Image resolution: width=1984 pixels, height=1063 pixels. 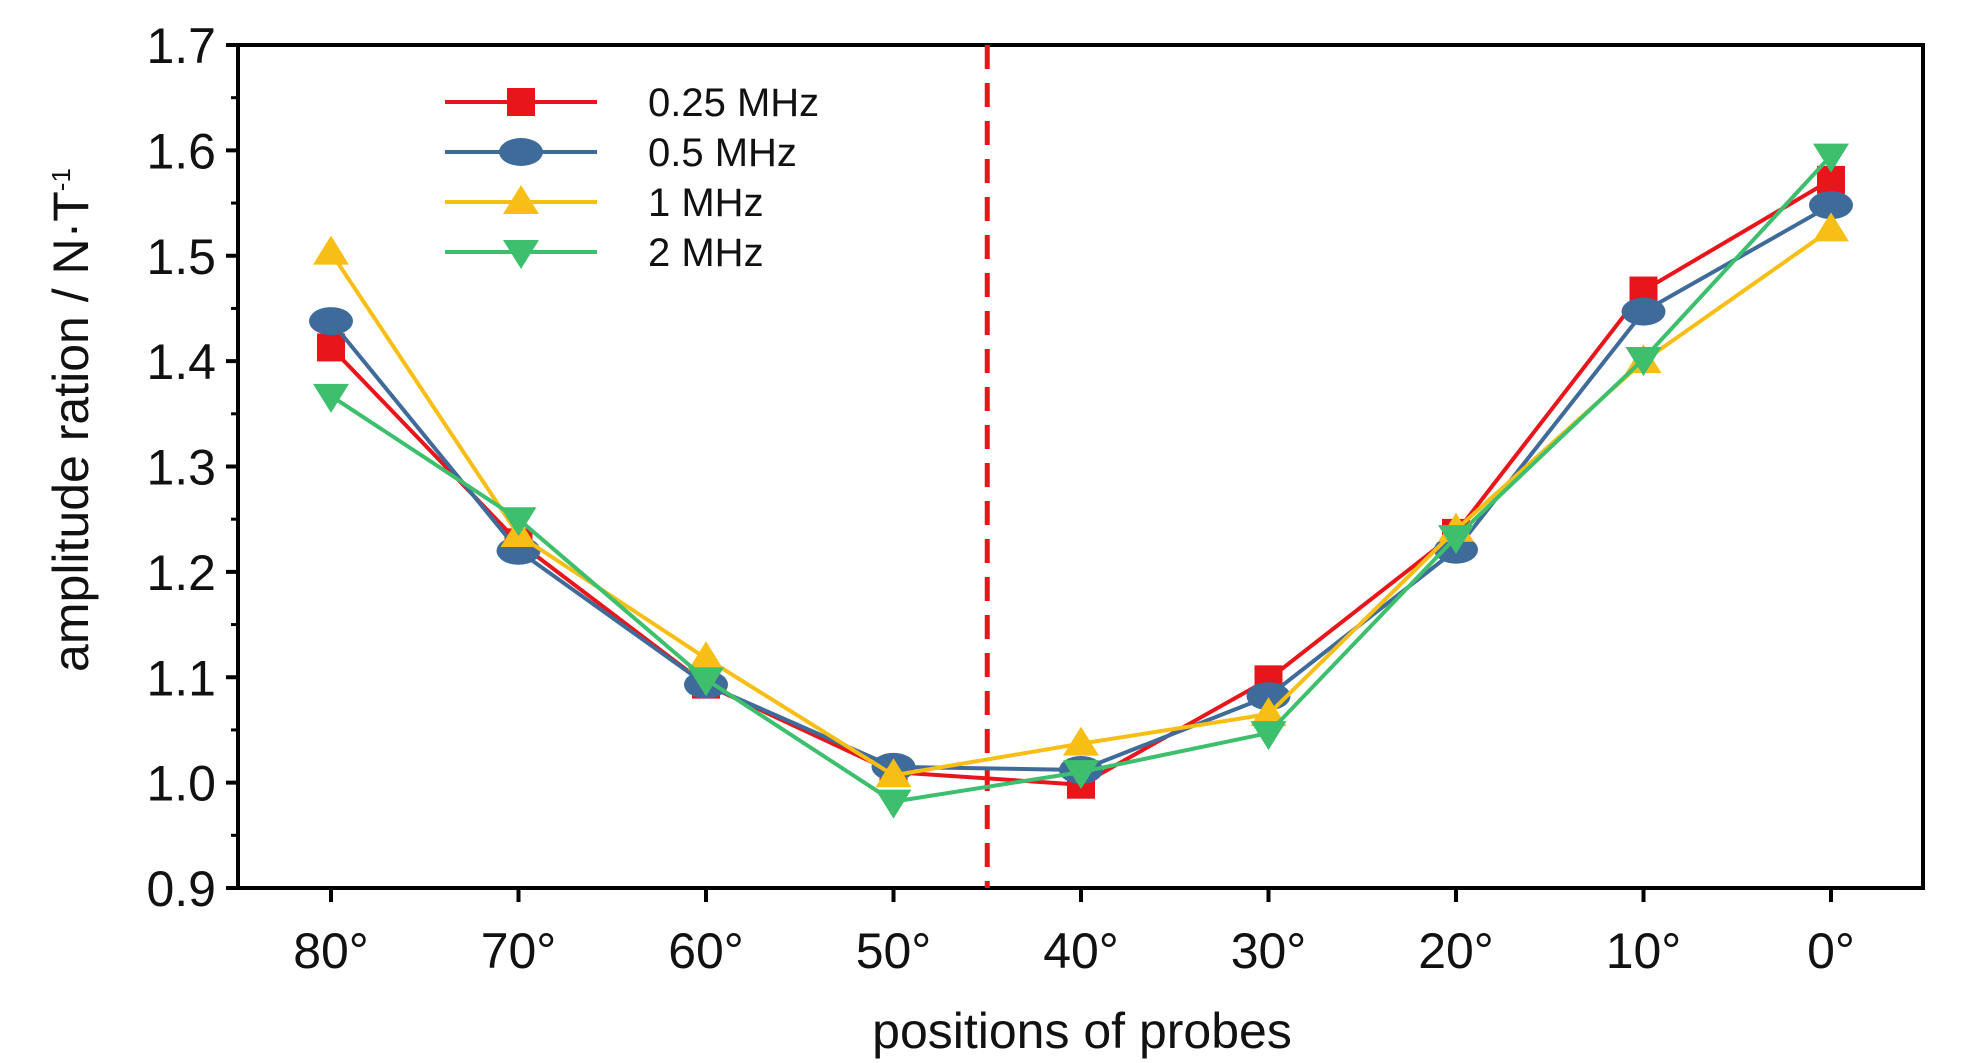 What do you see at coordinates (181, 46) in the screenshot?
I see `y-tick-label: 1.7` at bounding box center [181, 46].